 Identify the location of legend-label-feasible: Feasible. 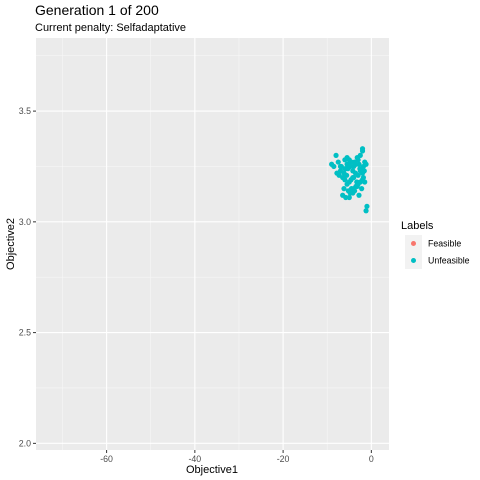
(444, 244).